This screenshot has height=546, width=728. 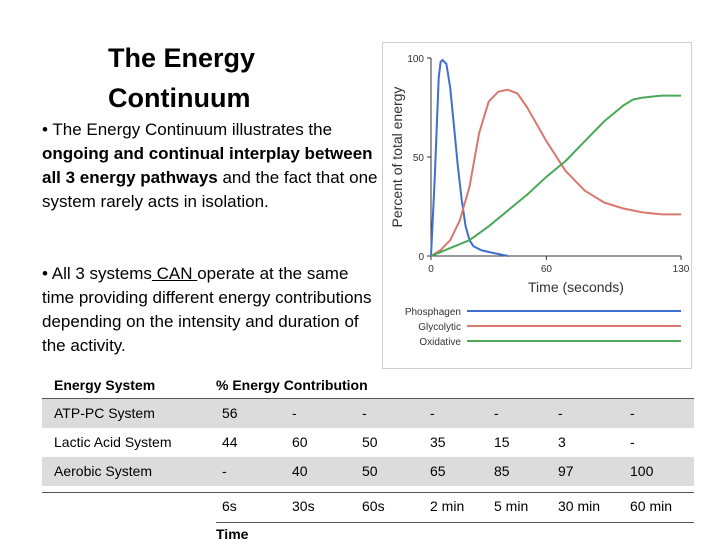 What do you see at coordinates (97, 273) in the screenshot?
I see `para2-text-a: • All 3 systems` at bounding box center [97, 273].